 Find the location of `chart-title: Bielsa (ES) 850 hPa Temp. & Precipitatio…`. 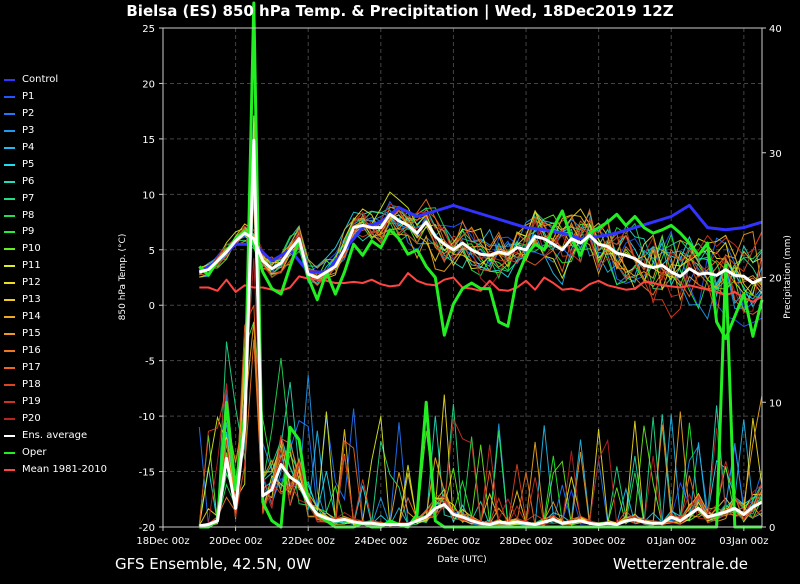

chart-title: Bielsa (ES) 850 hPa Temp. & Precipitatio… is located at coordinates (400, 11).